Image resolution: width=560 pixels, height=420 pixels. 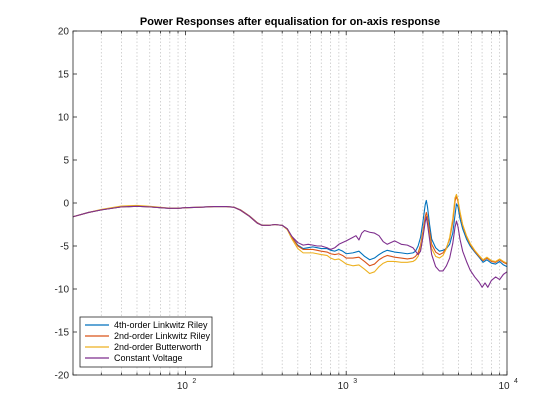 What do you see at coordinates (158, 347) in the screenshot?
I see `legend-label: 2nd-order Butterworth` at bounding box center [158, 347].